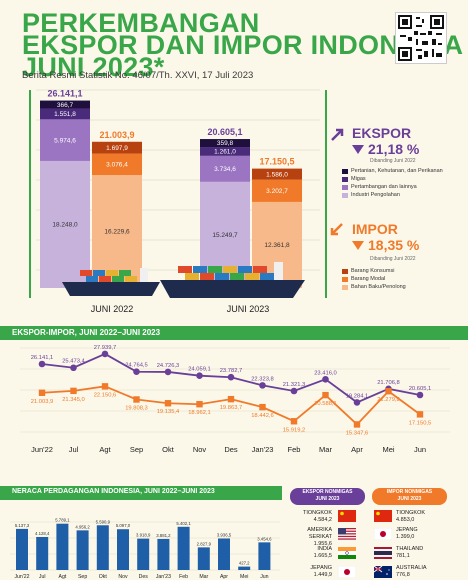 The width and height of the screenshot is (468, 580). Describe the element at coordinates (199, 413) in the screenshot. I see `point-label: 18.962,1` at that location.